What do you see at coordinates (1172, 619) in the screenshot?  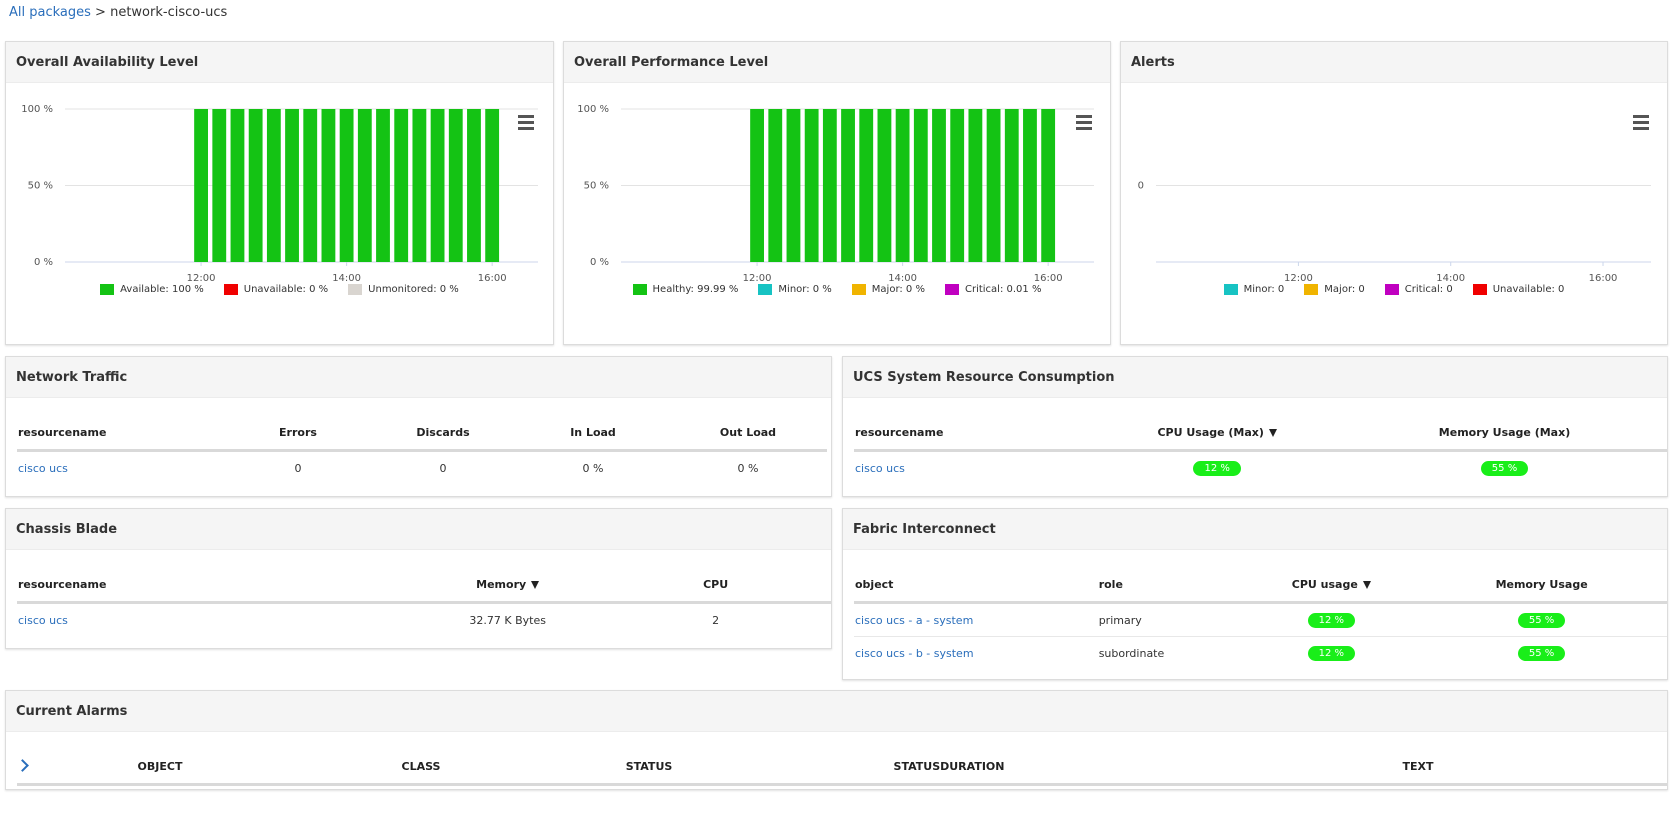 I see `table-cell: primary` at bounding box center [1172, 619].